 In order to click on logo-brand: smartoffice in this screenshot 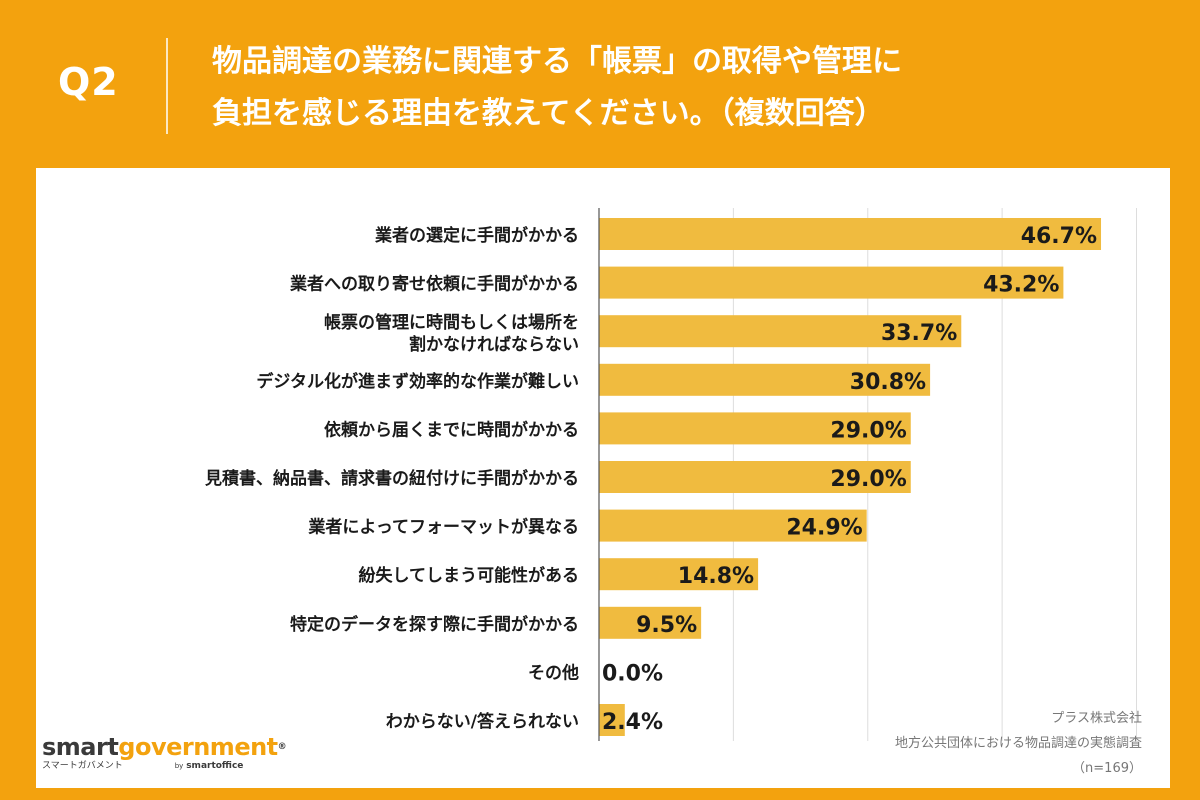, I will do `click(215, 766)`.